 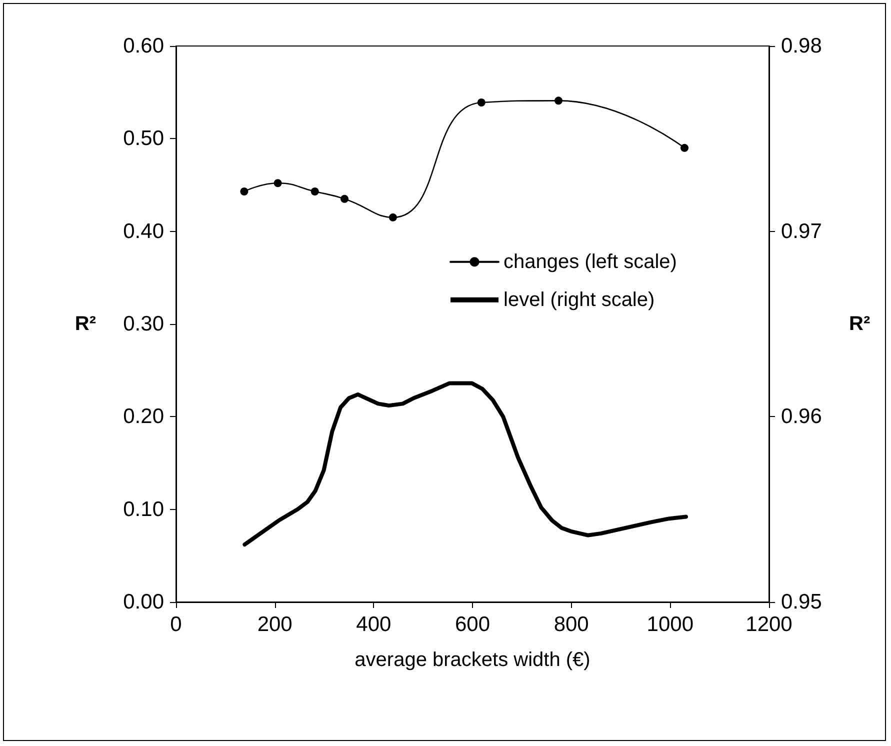 What do you see at coordinates (143, 602) in the screenshot?
I see `y-tick-label: 0.00` at bounding box center [143, 602].